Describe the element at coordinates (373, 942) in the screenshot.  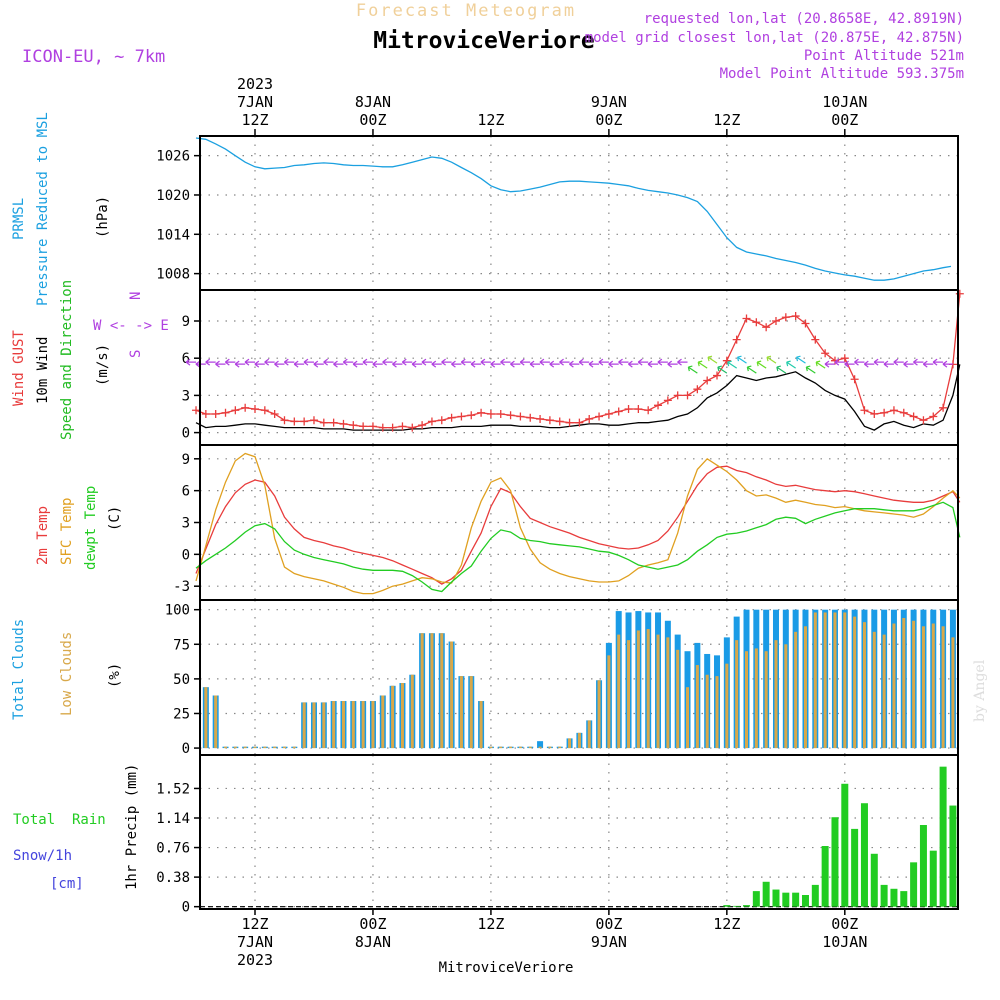
I see `bottom-time-label: 8JAN` at that location.